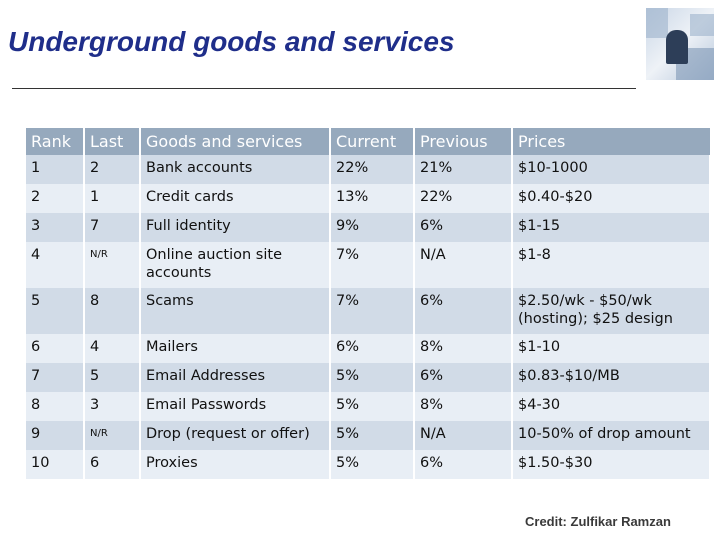 Image resolution: width=720 pixels, height=540 pixels. I want to click on cell-rank: 9, so click(55, 435).